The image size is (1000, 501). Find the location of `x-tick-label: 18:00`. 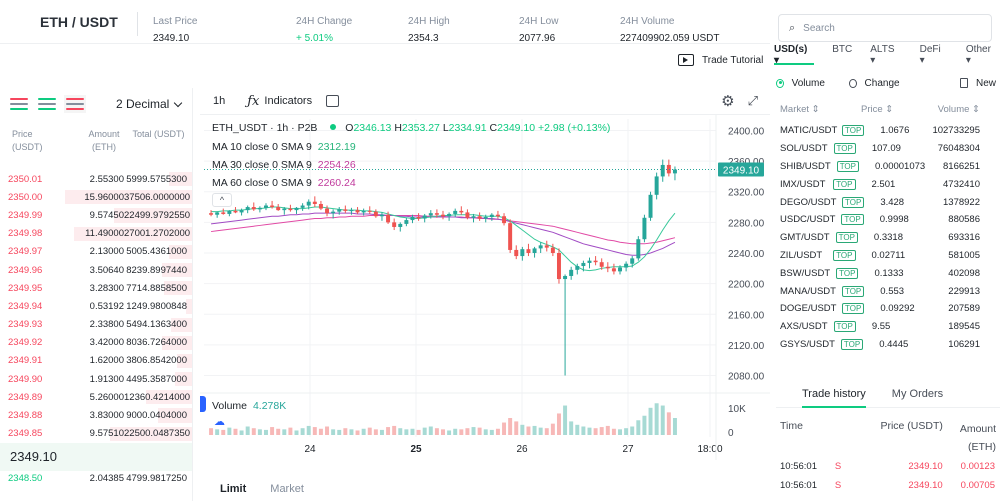

x-tick-label: 18:00 is located at coordinates (709, 449).